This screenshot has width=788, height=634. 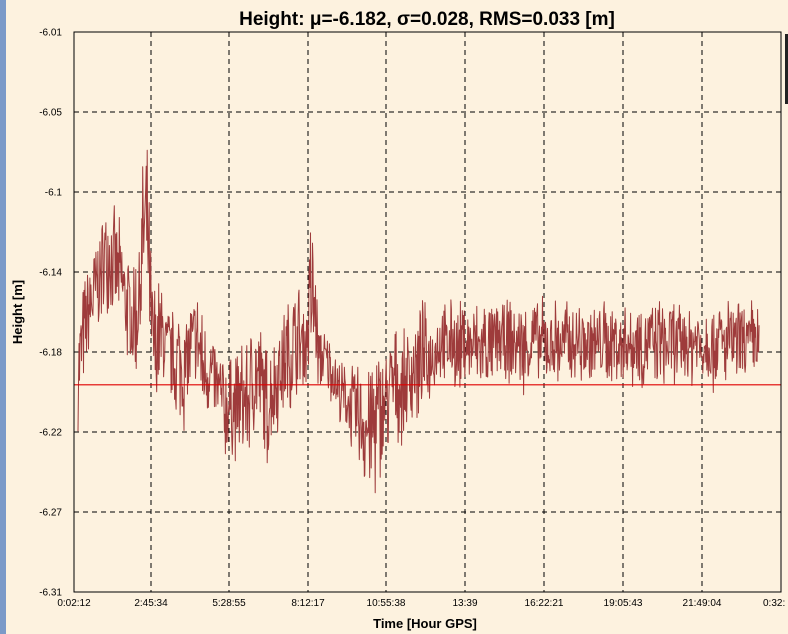 I want to click on x-tick-label: 8:12:17, so click(x=308, y=603).